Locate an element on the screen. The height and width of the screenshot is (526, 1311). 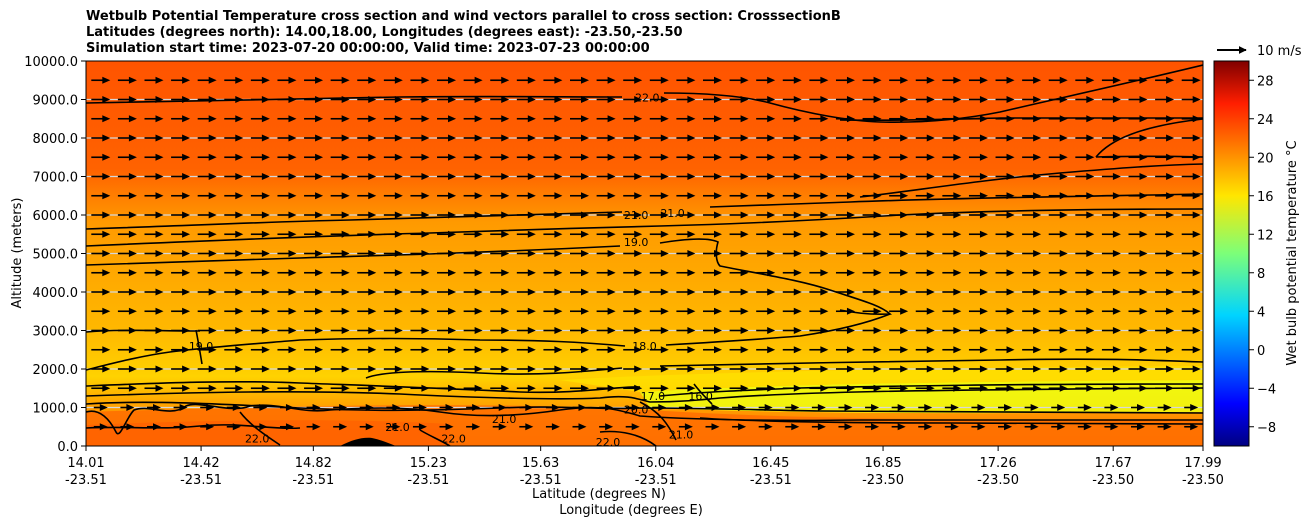
colorbar-tick-label: 4 is located at coordinates (1261, 312).